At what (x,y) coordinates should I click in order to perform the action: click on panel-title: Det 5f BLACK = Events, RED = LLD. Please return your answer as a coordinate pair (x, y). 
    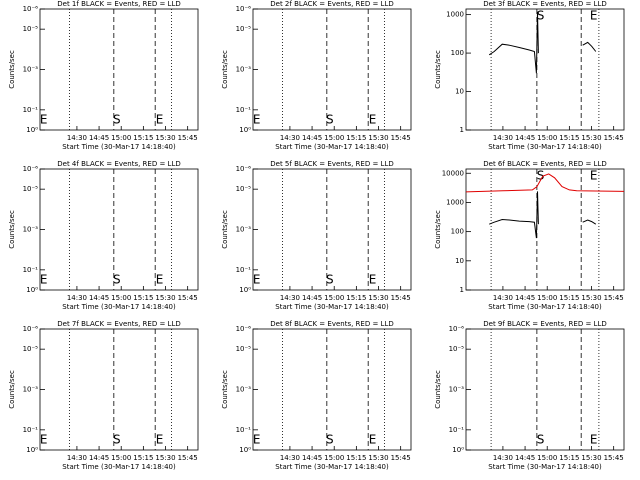
    Looking at the image, I should click on (331, 164).